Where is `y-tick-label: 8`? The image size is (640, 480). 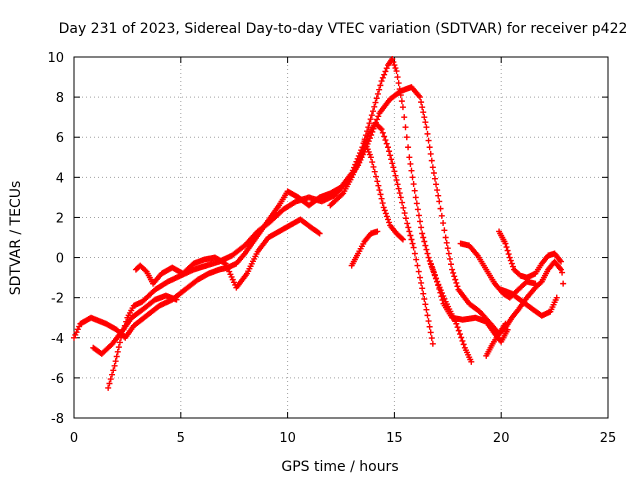 y-tick-label: 8 is located at coordinates (60, 98).